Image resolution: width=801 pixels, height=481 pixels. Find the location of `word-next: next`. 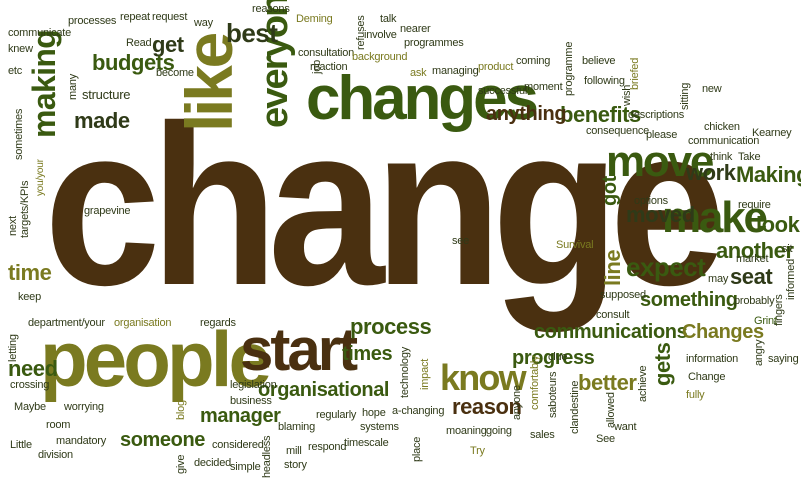

word-next: next is located at coordinates (13, 226).